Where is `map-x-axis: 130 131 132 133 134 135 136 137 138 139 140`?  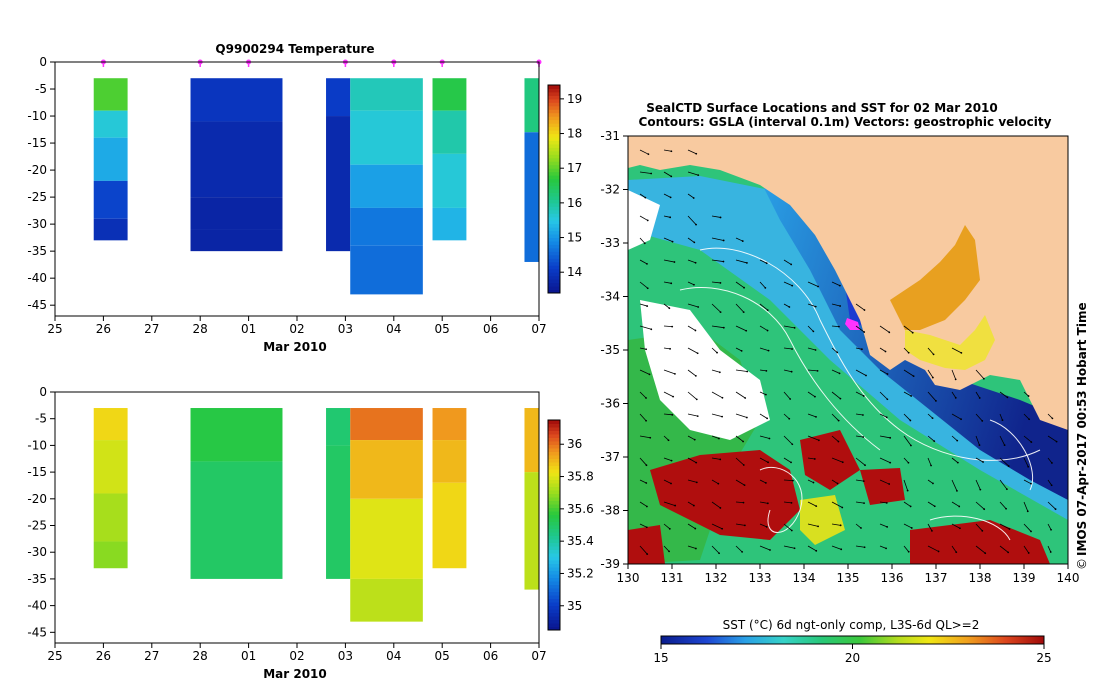
map-x-axis: 130 131 132 133 134 135 136 137 138 139 140 is located at coordinates (848, 574).